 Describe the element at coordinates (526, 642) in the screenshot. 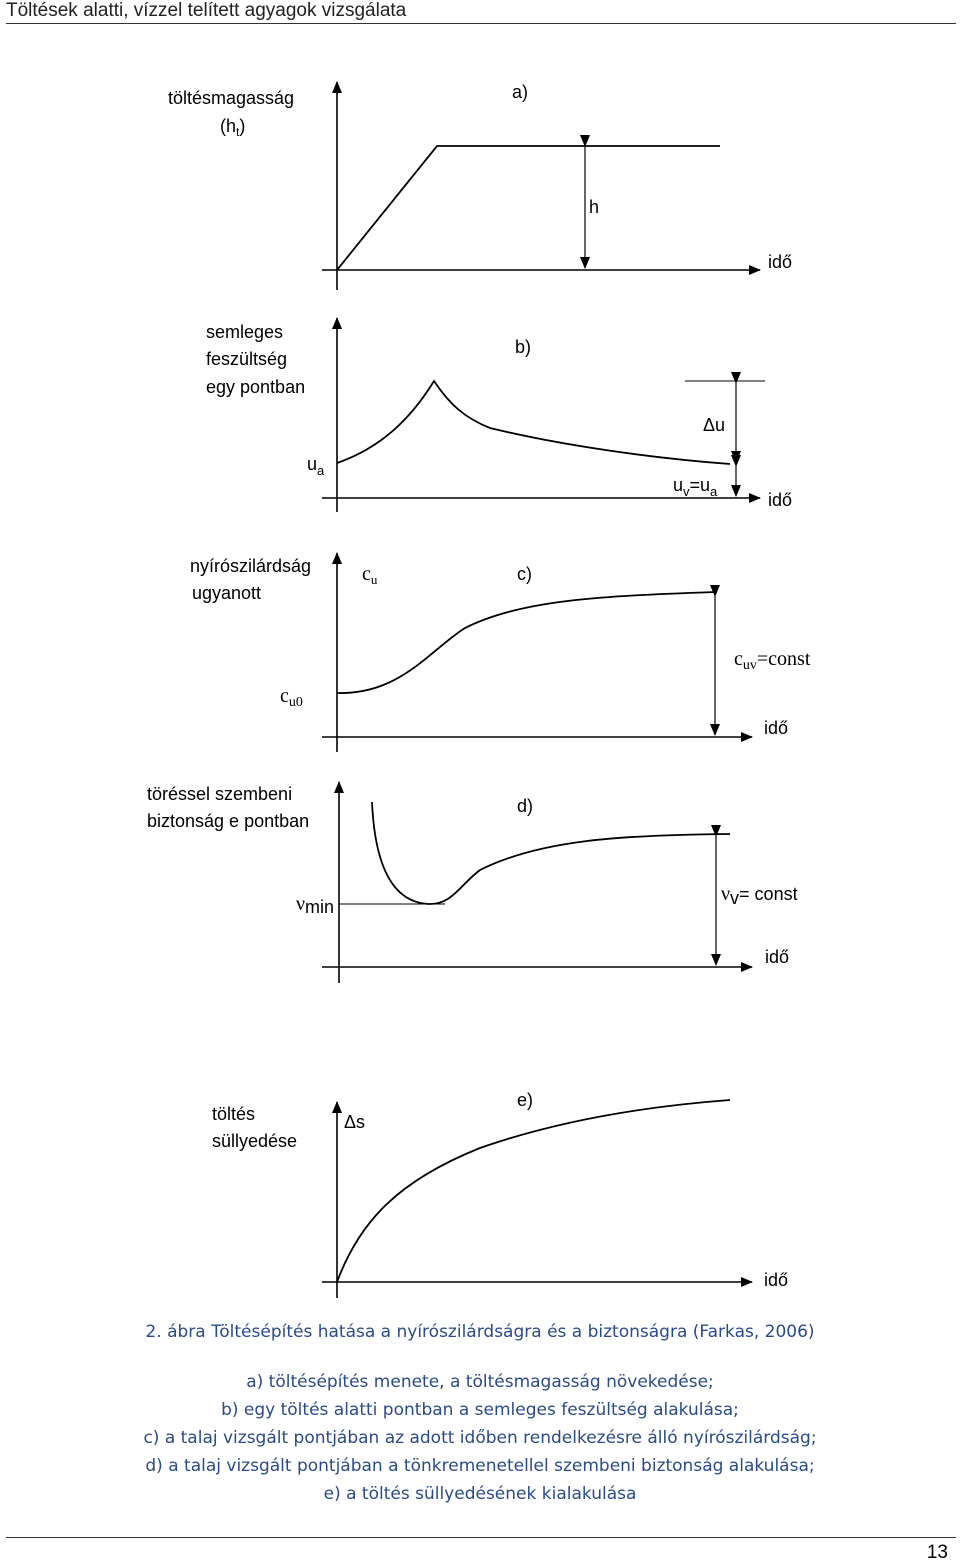

I see `panel-c-shear-strength-curve` at that location.